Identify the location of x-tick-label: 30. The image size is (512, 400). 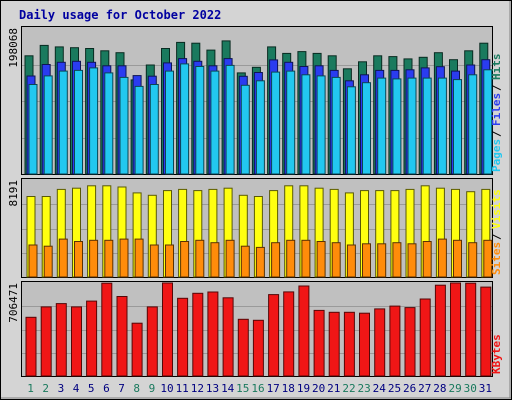
(470, 388).